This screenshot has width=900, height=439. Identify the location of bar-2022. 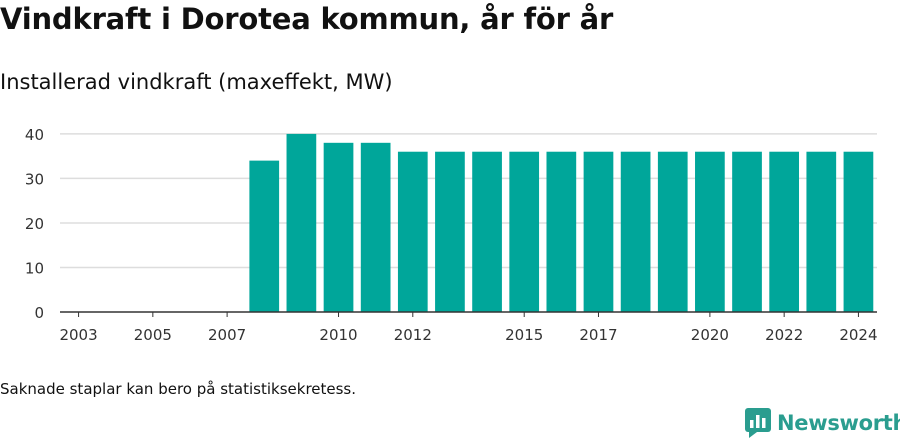
(784, 231).